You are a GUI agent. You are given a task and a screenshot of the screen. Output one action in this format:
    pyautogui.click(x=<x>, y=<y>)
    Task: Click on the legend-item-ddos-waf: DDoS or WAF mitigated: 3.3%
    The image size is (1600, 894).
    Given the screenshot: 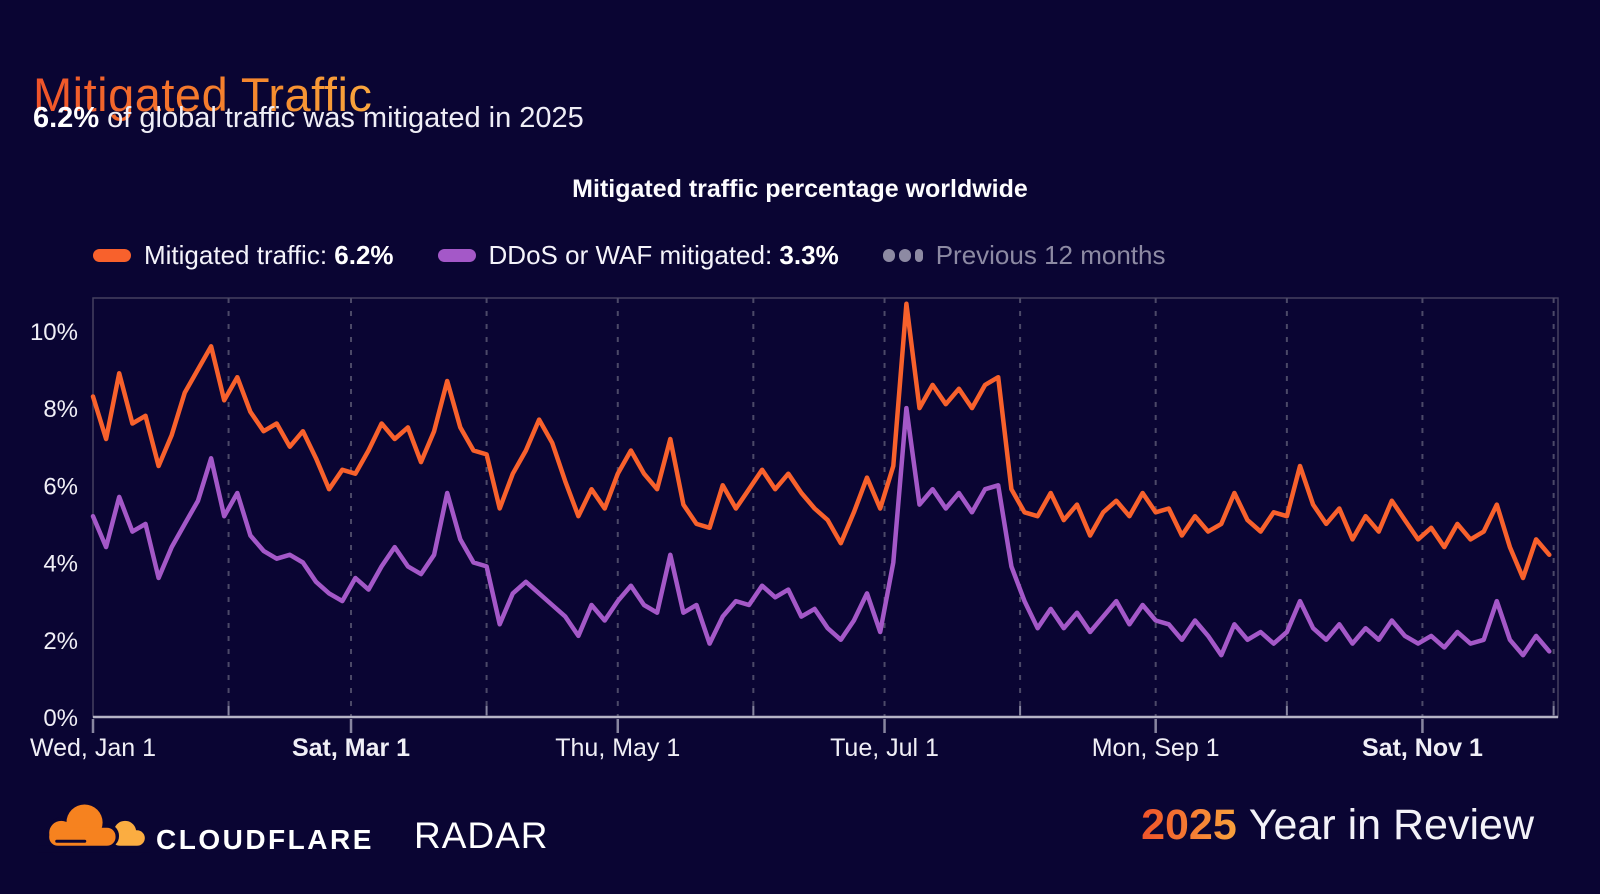 What is the action you would take?
    pyautogui.click(x=638, y=255)
    